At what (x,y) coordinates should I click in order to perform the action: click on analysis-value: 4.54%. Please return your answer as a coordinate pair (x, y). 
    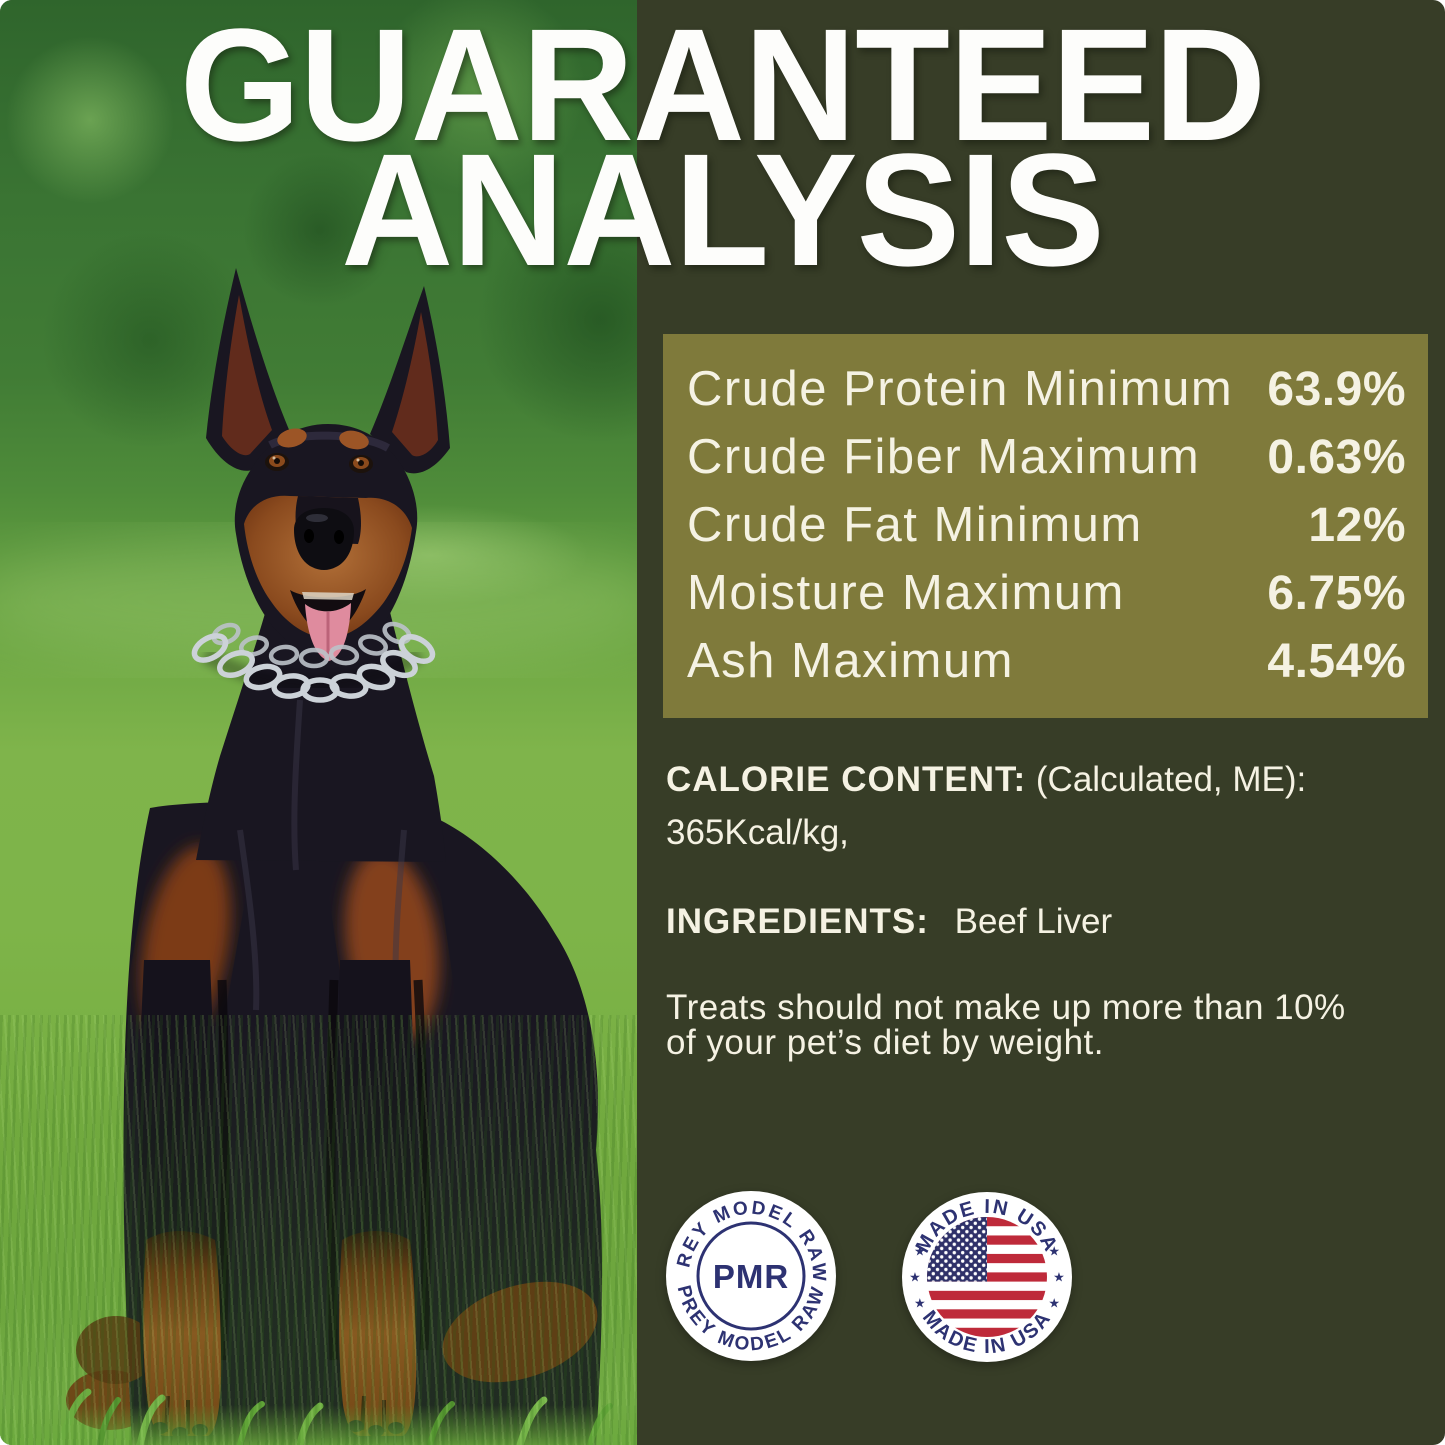
    Looking at the image, I should click on (1336, 661).